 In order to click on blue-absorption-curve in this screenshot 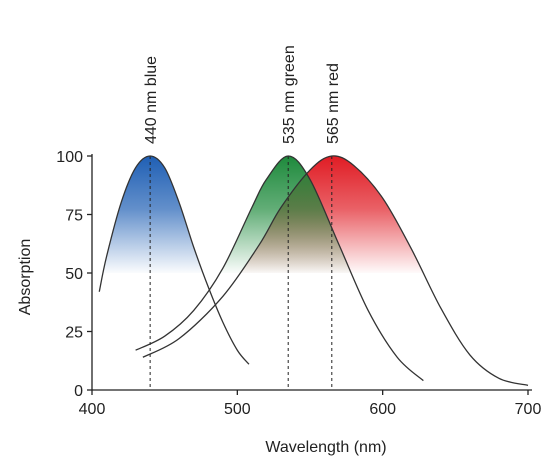, I will do `click(174, 260)`.